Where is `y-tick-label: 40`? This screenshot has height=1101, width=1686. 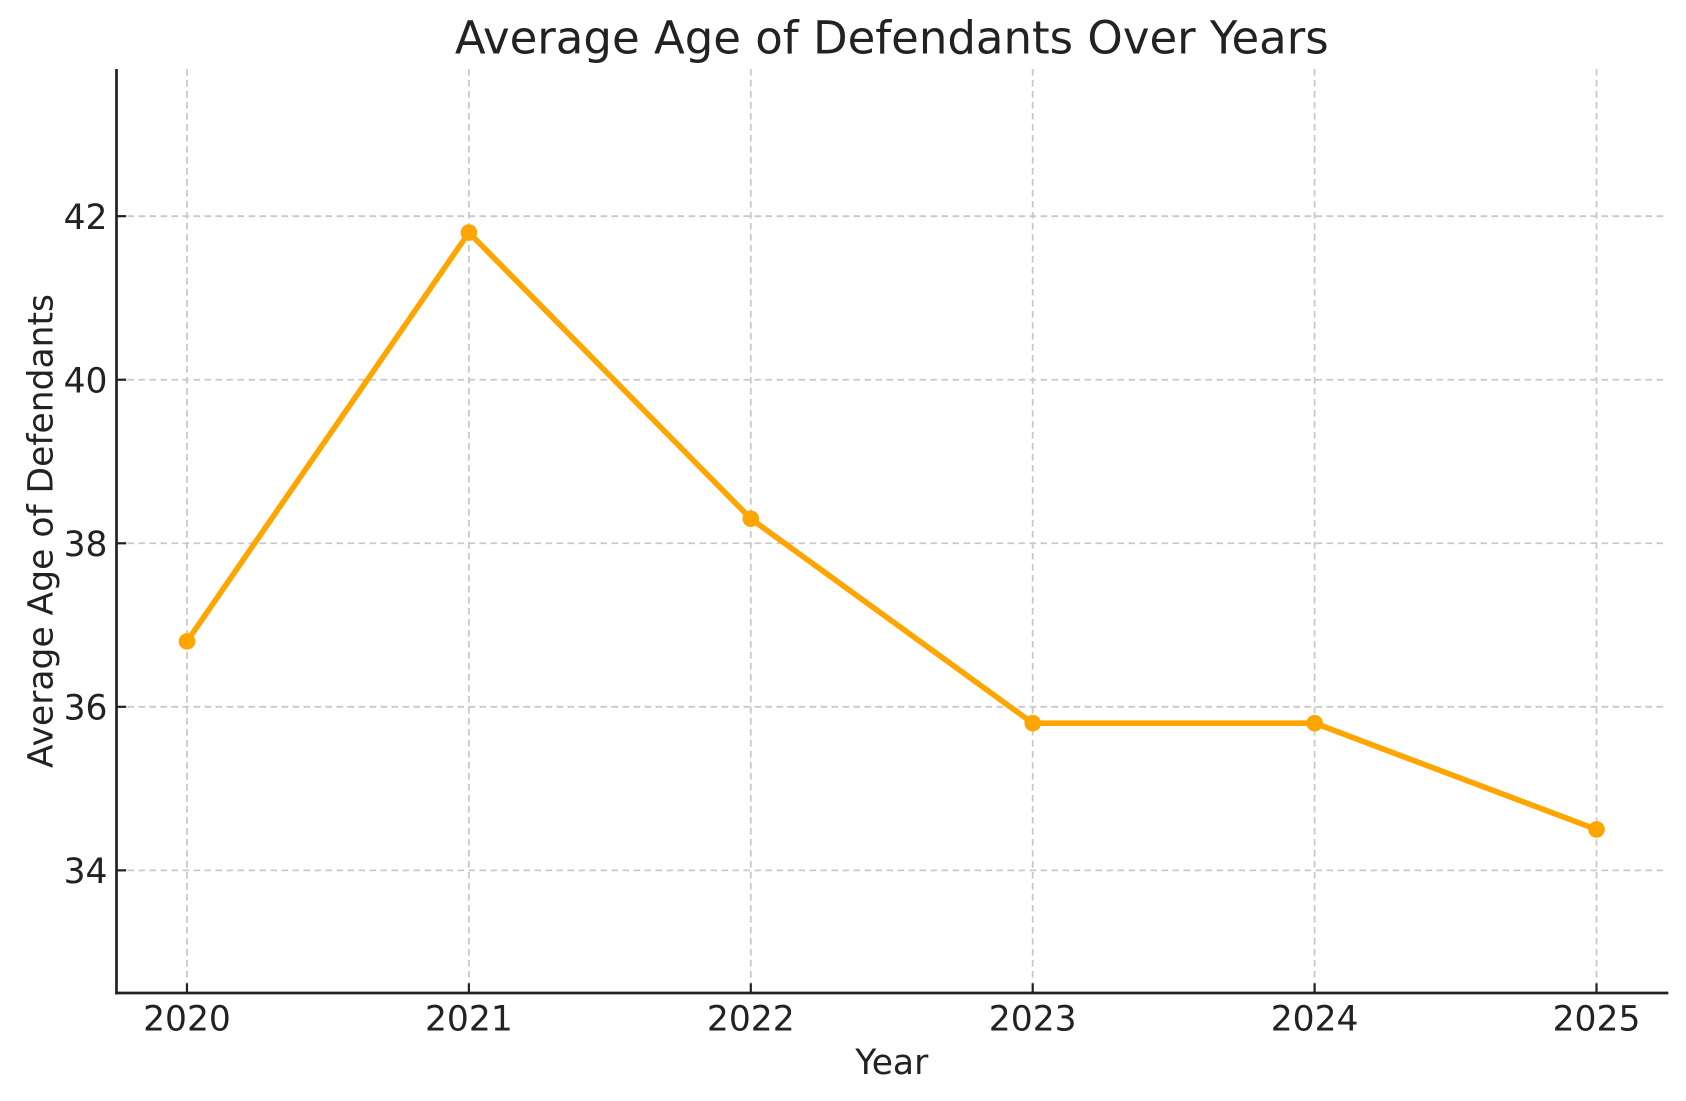
y-tick-label: 40 is located at coordinates (86, 381).